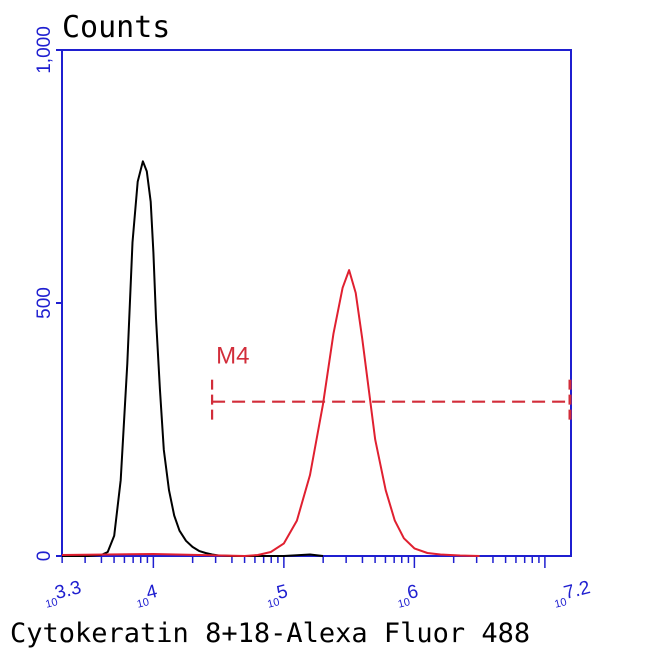 The width and height of the screenshot is (650, 655). I want to click on x-tick-exponent: 6, so click(412, 592).